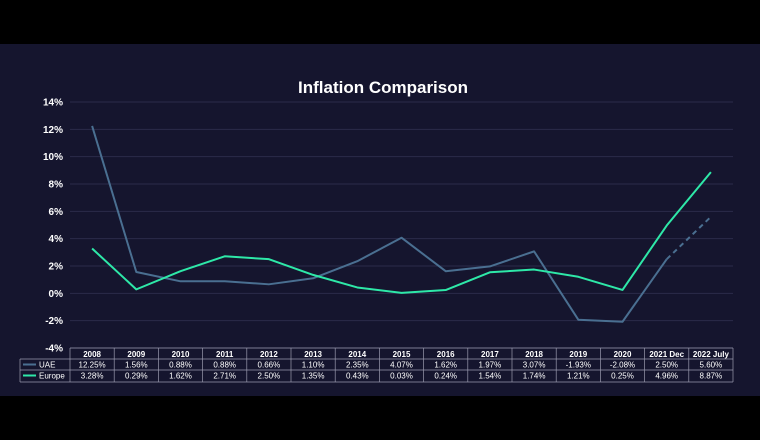 The height and width of the screenshot is (440, 760). What do you see at coordinates (490, 365) in the screenshot?
I see `data-label: 1.97%` at bounding box center [490, 365].